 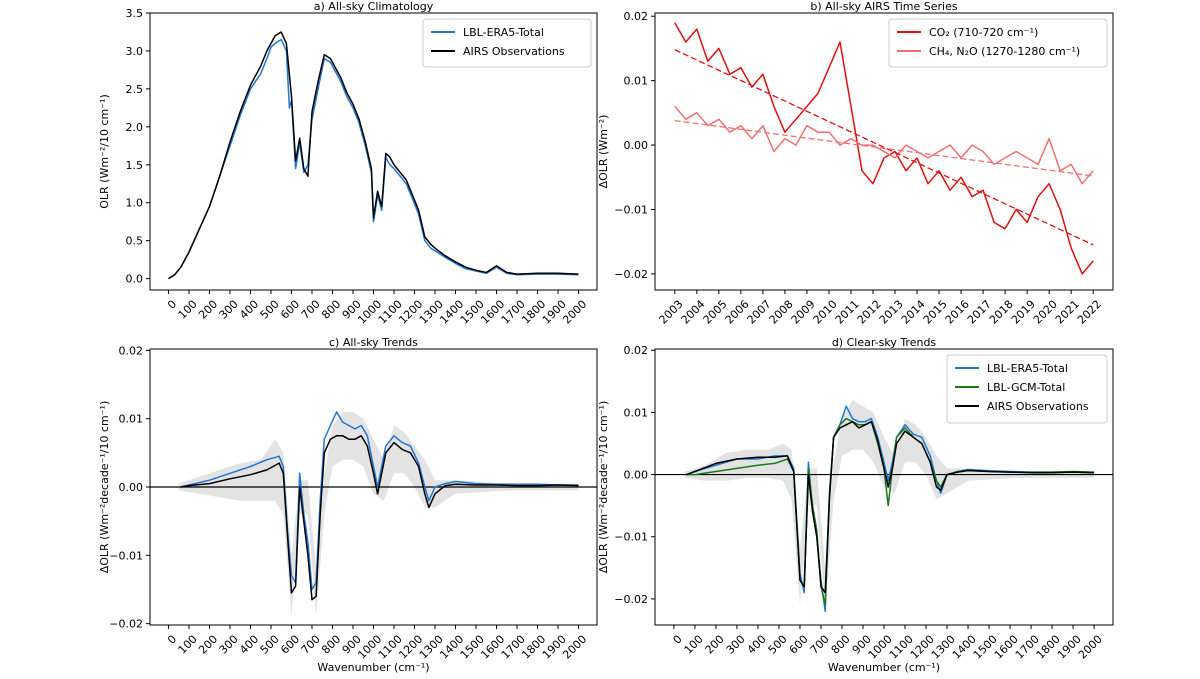 I want to click on x-tick-label: 2005, so click(x=715, y=312).